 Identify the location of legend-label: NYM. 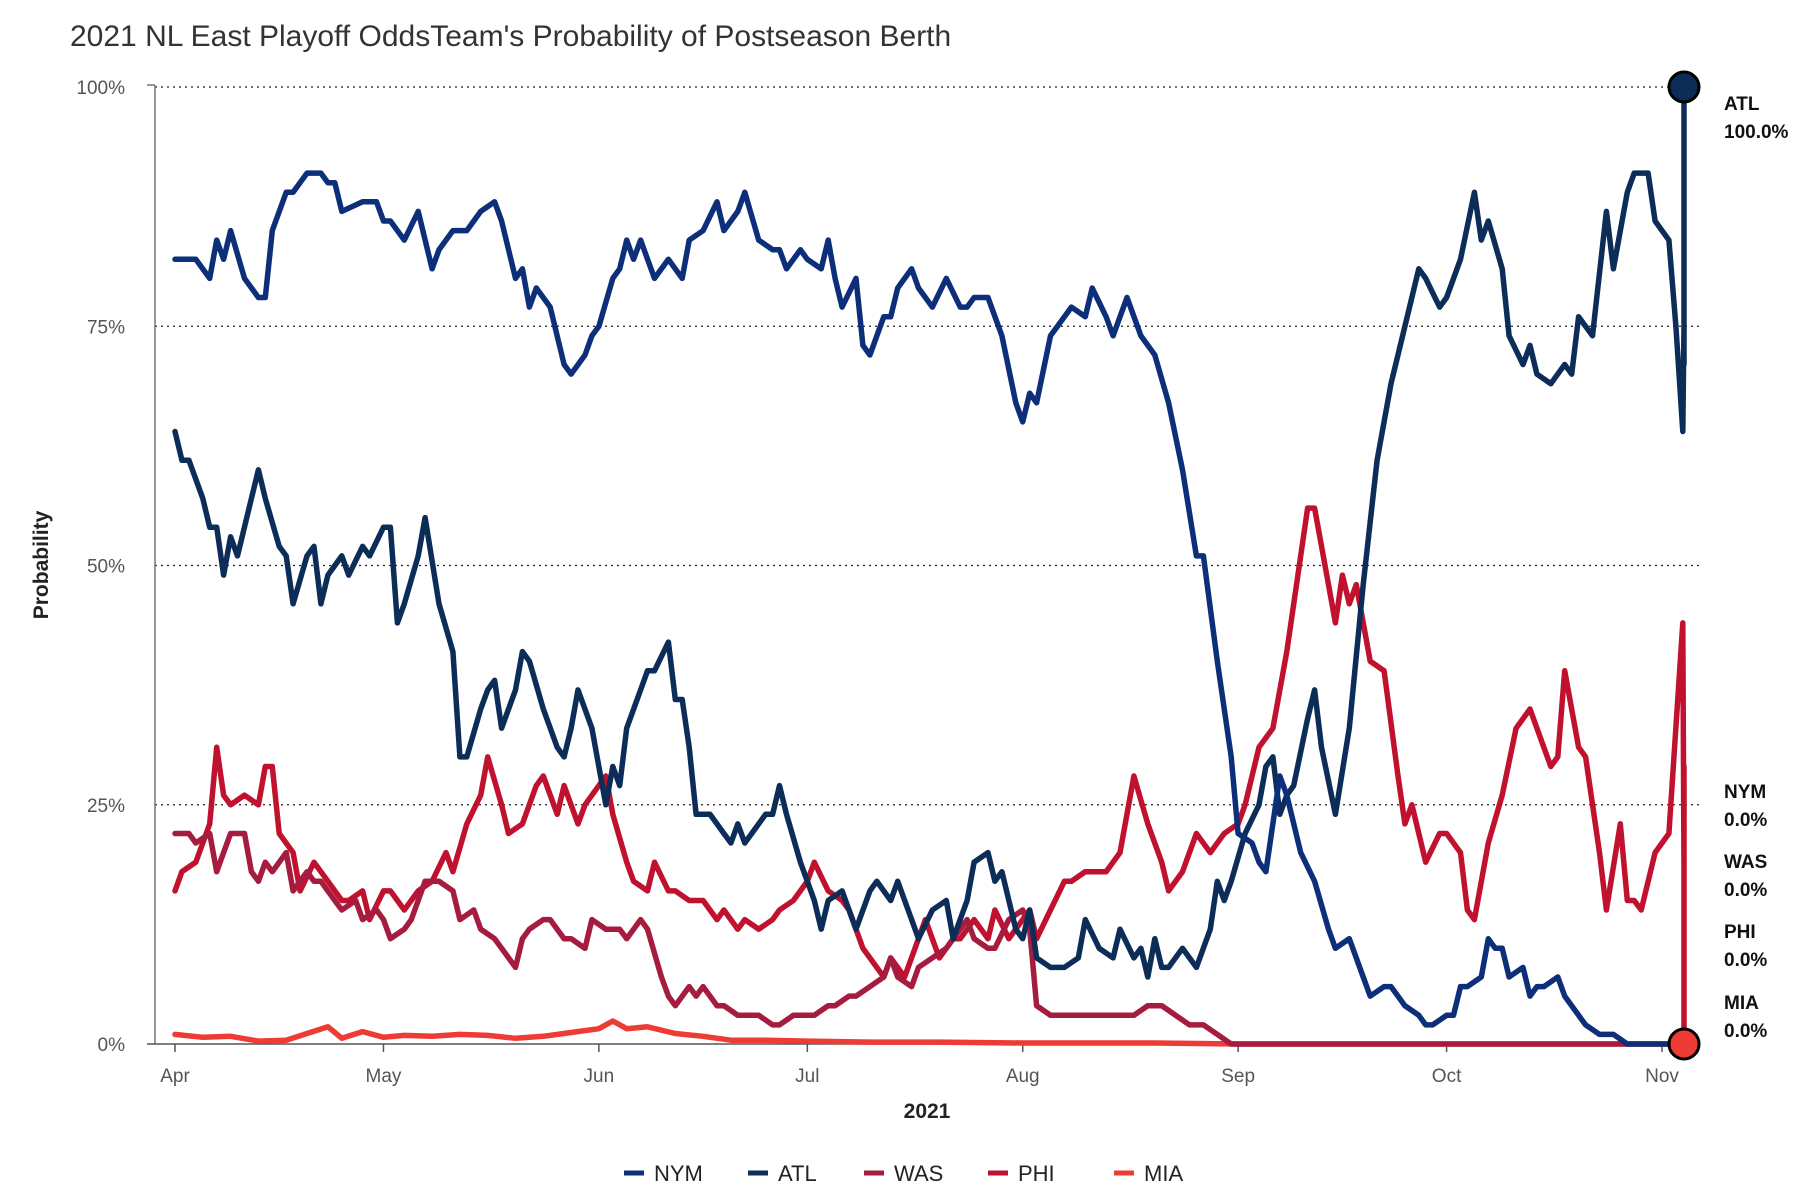
(678, 1173).